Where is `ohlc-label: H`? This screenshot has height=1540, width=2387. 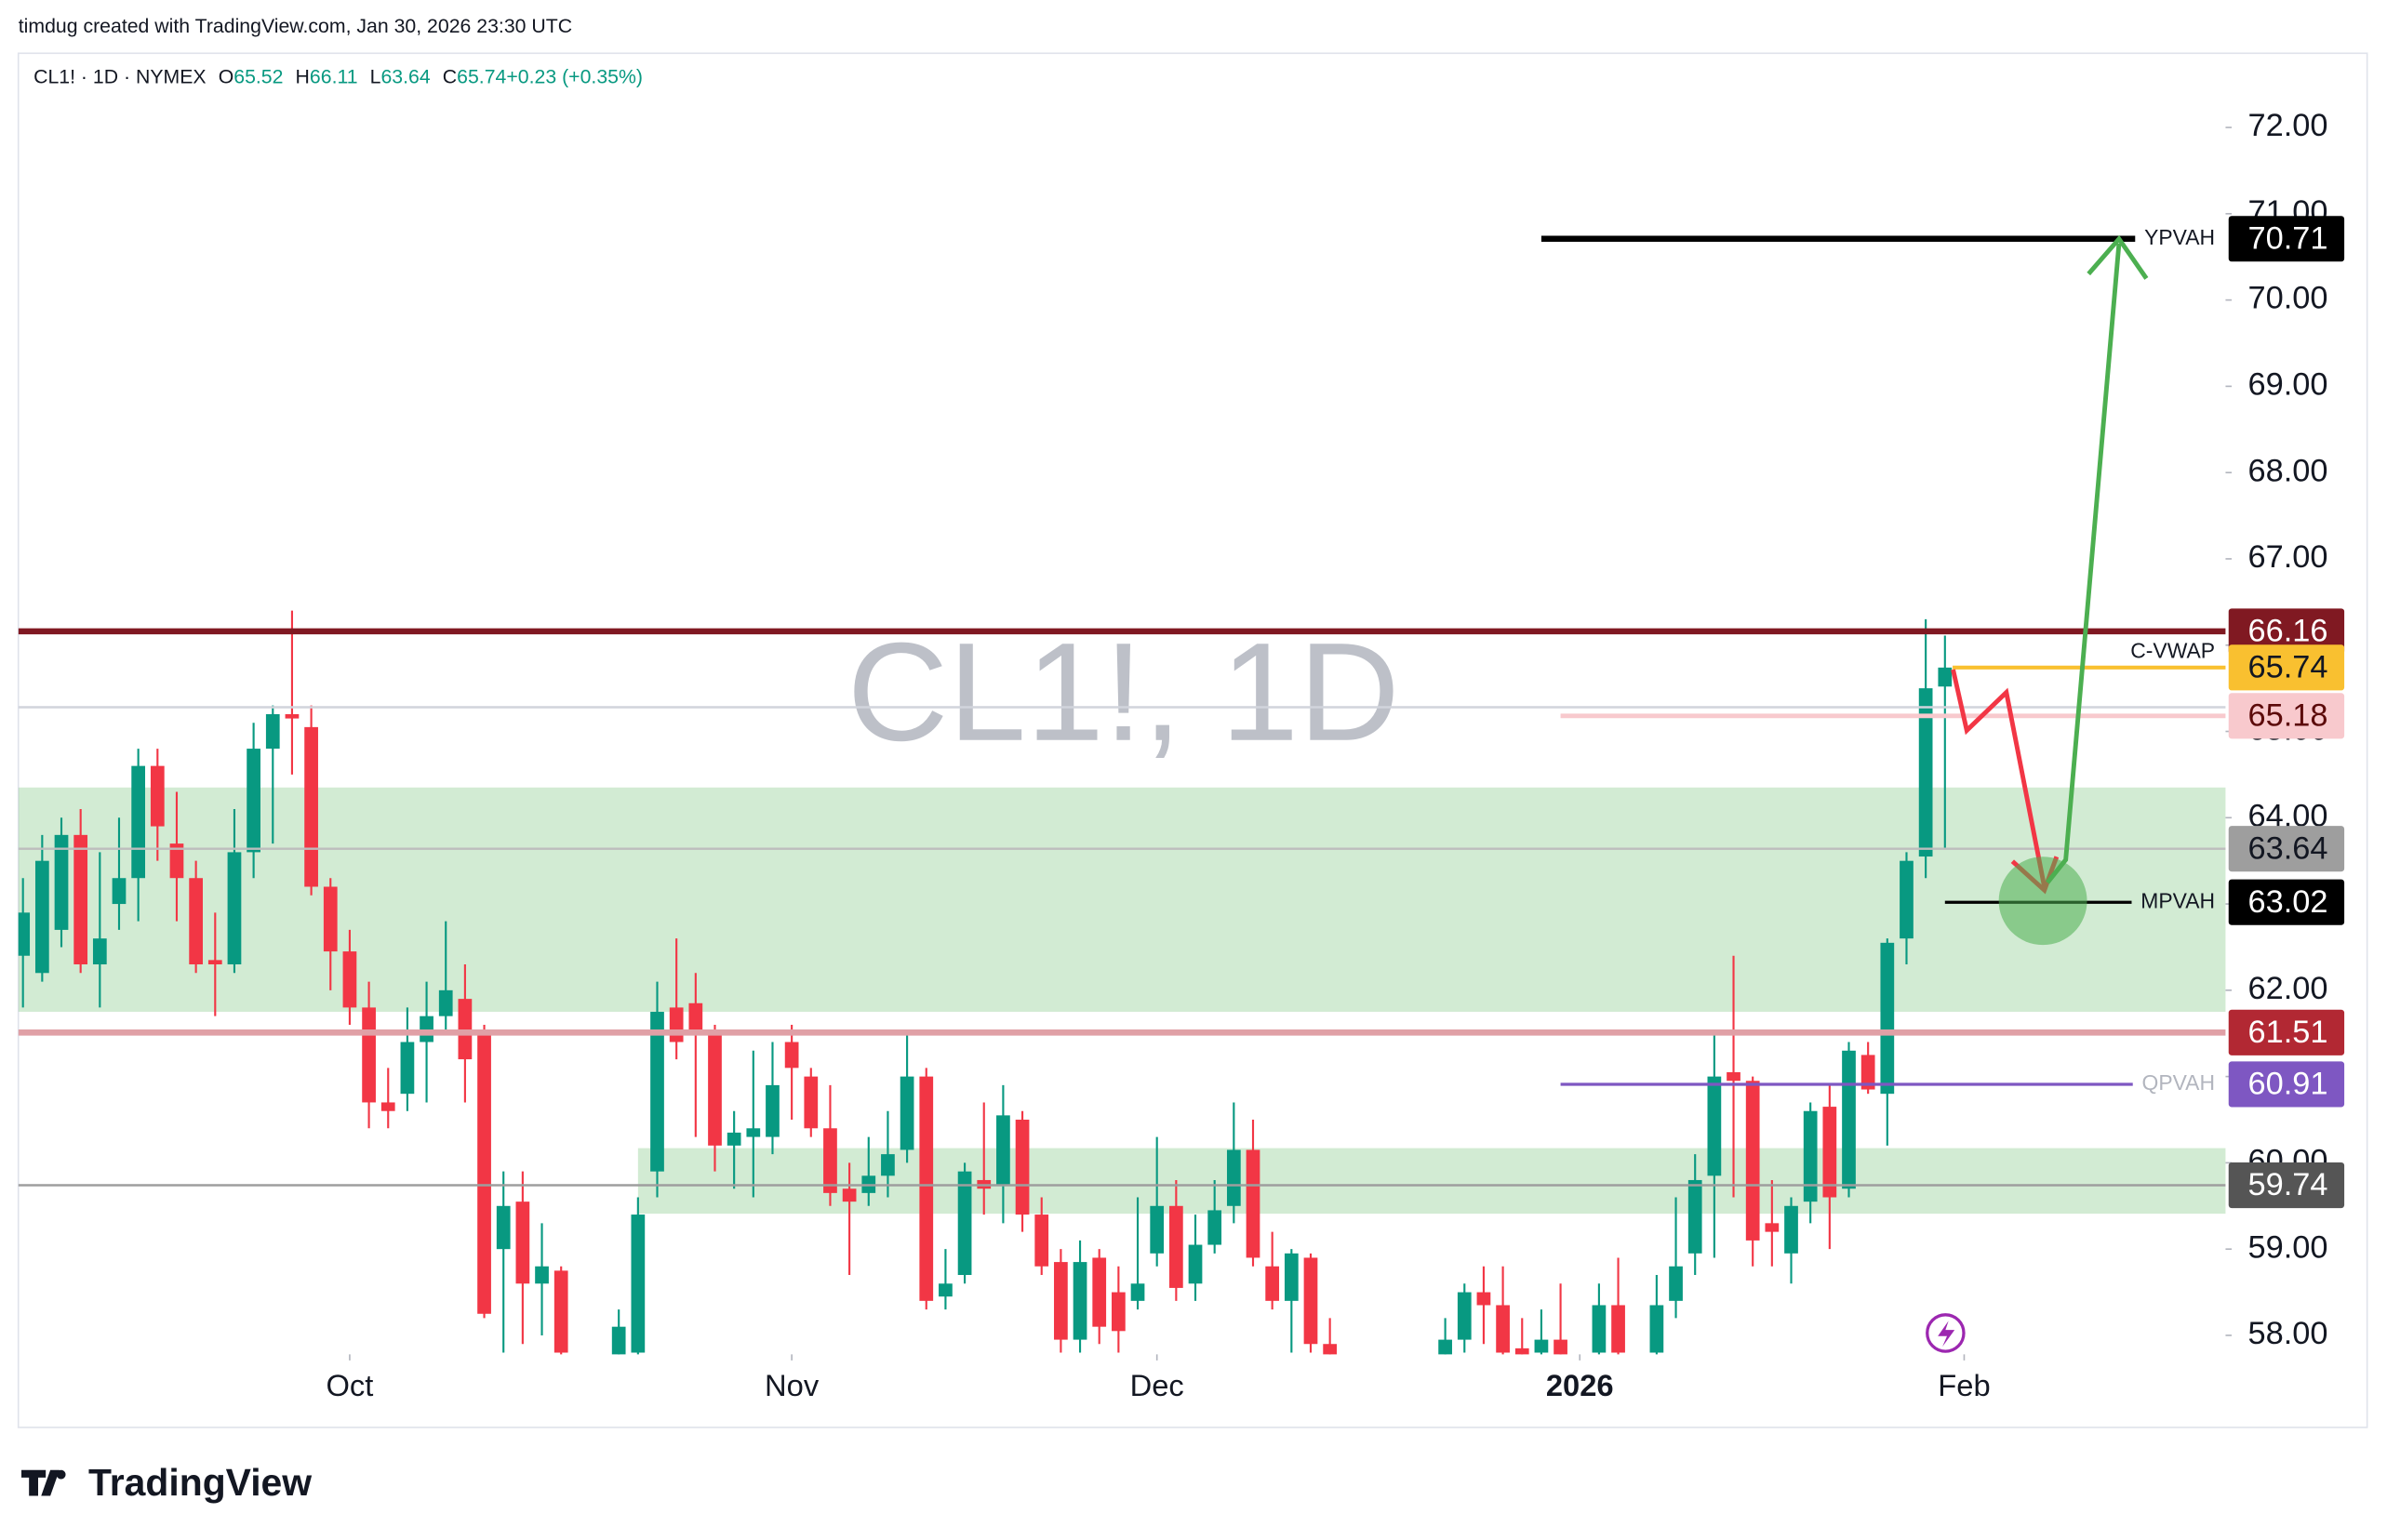 ohlc-label: H is located at coordinates (303, 76).